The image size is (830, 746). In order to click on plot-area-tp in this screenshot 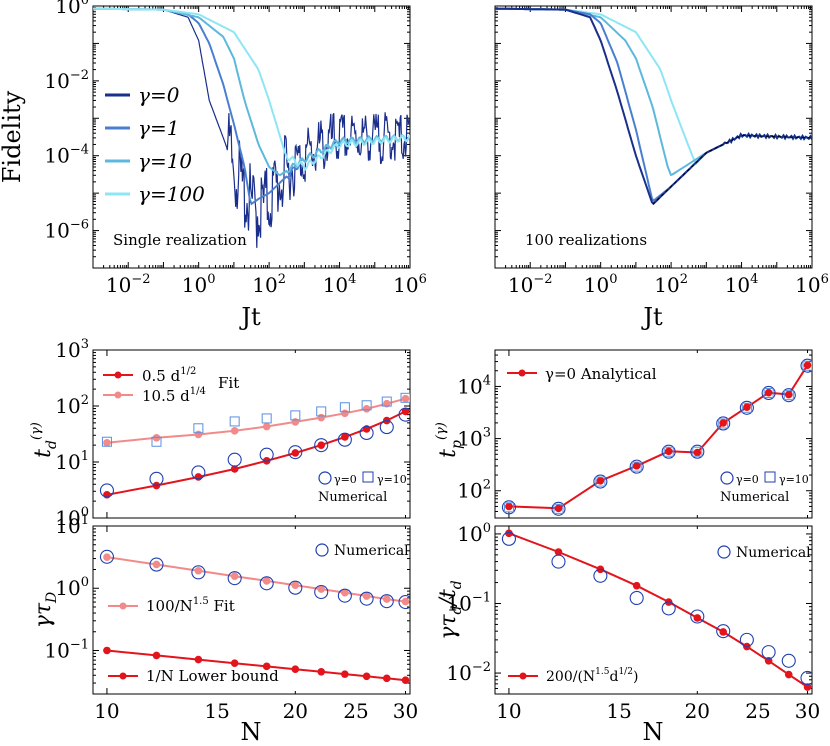, I will do `click(656, 437)`.